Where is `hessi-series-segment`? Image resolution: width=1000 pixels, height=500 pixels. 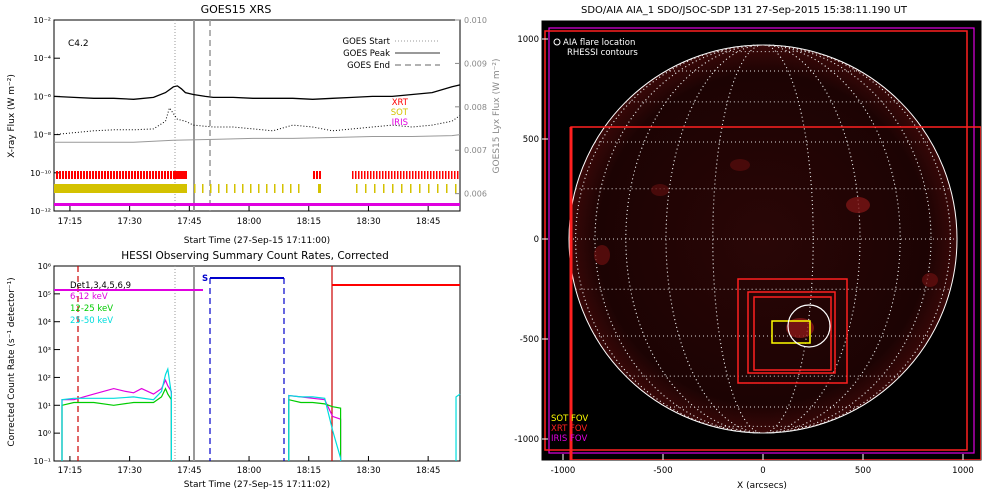
hessi-series-segment is located at coordinates (458, 427).